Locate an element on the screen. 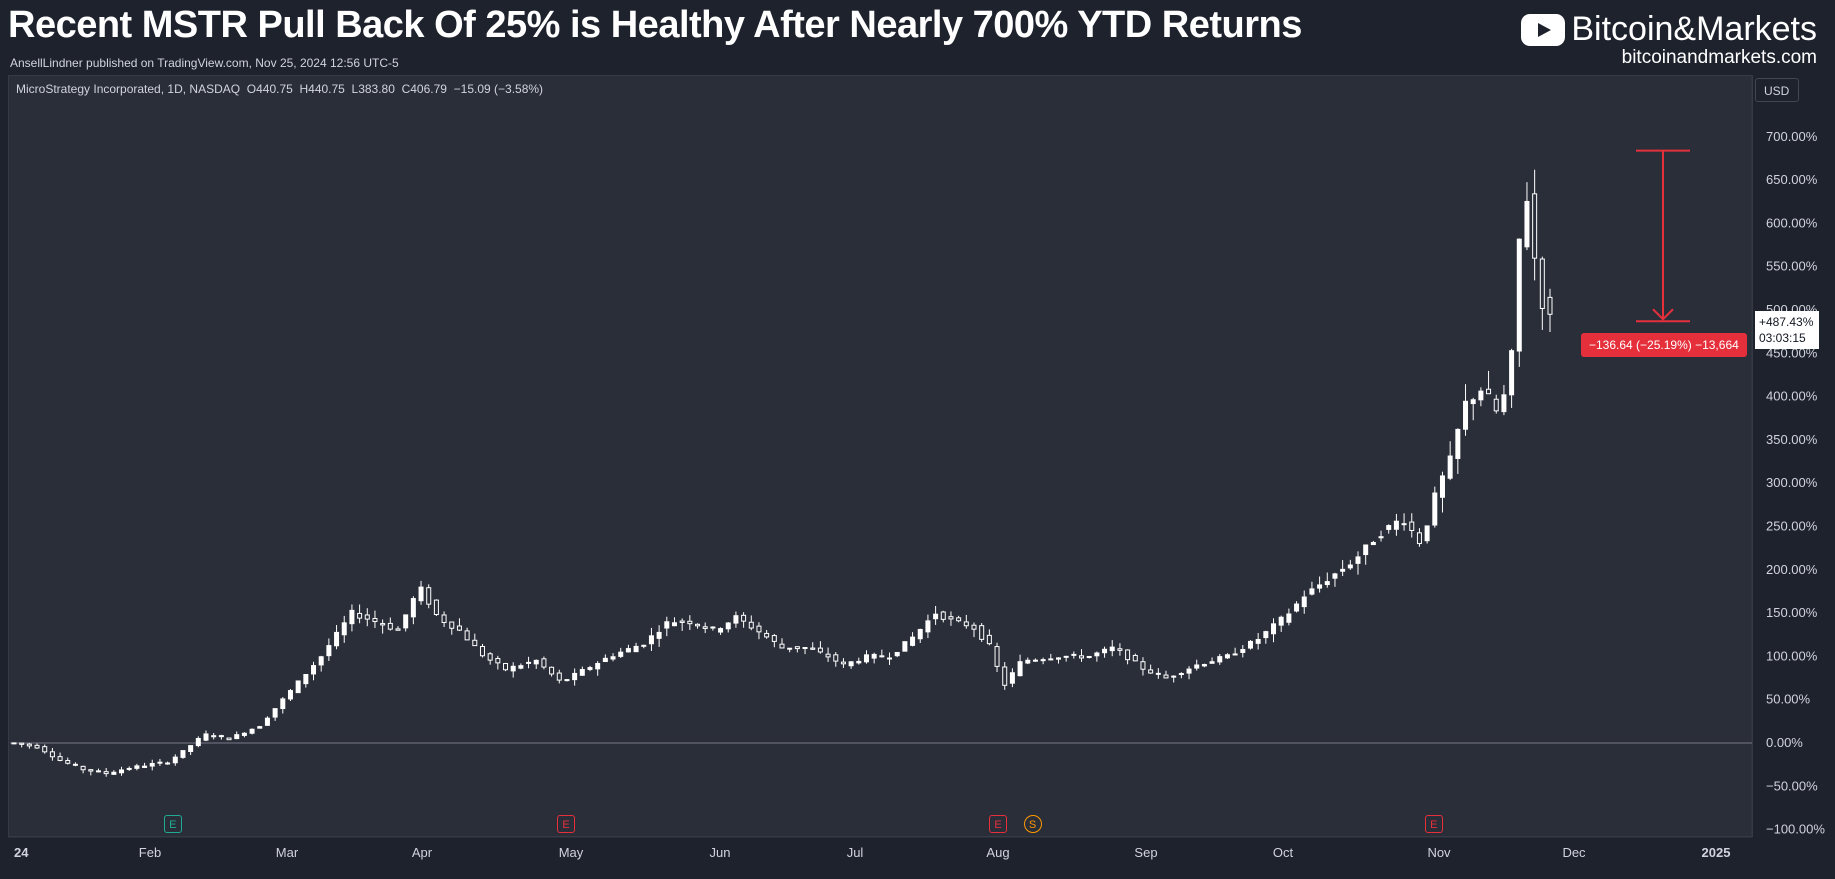  x-tick-label: 2025 is located at coordinates (1716, 852).